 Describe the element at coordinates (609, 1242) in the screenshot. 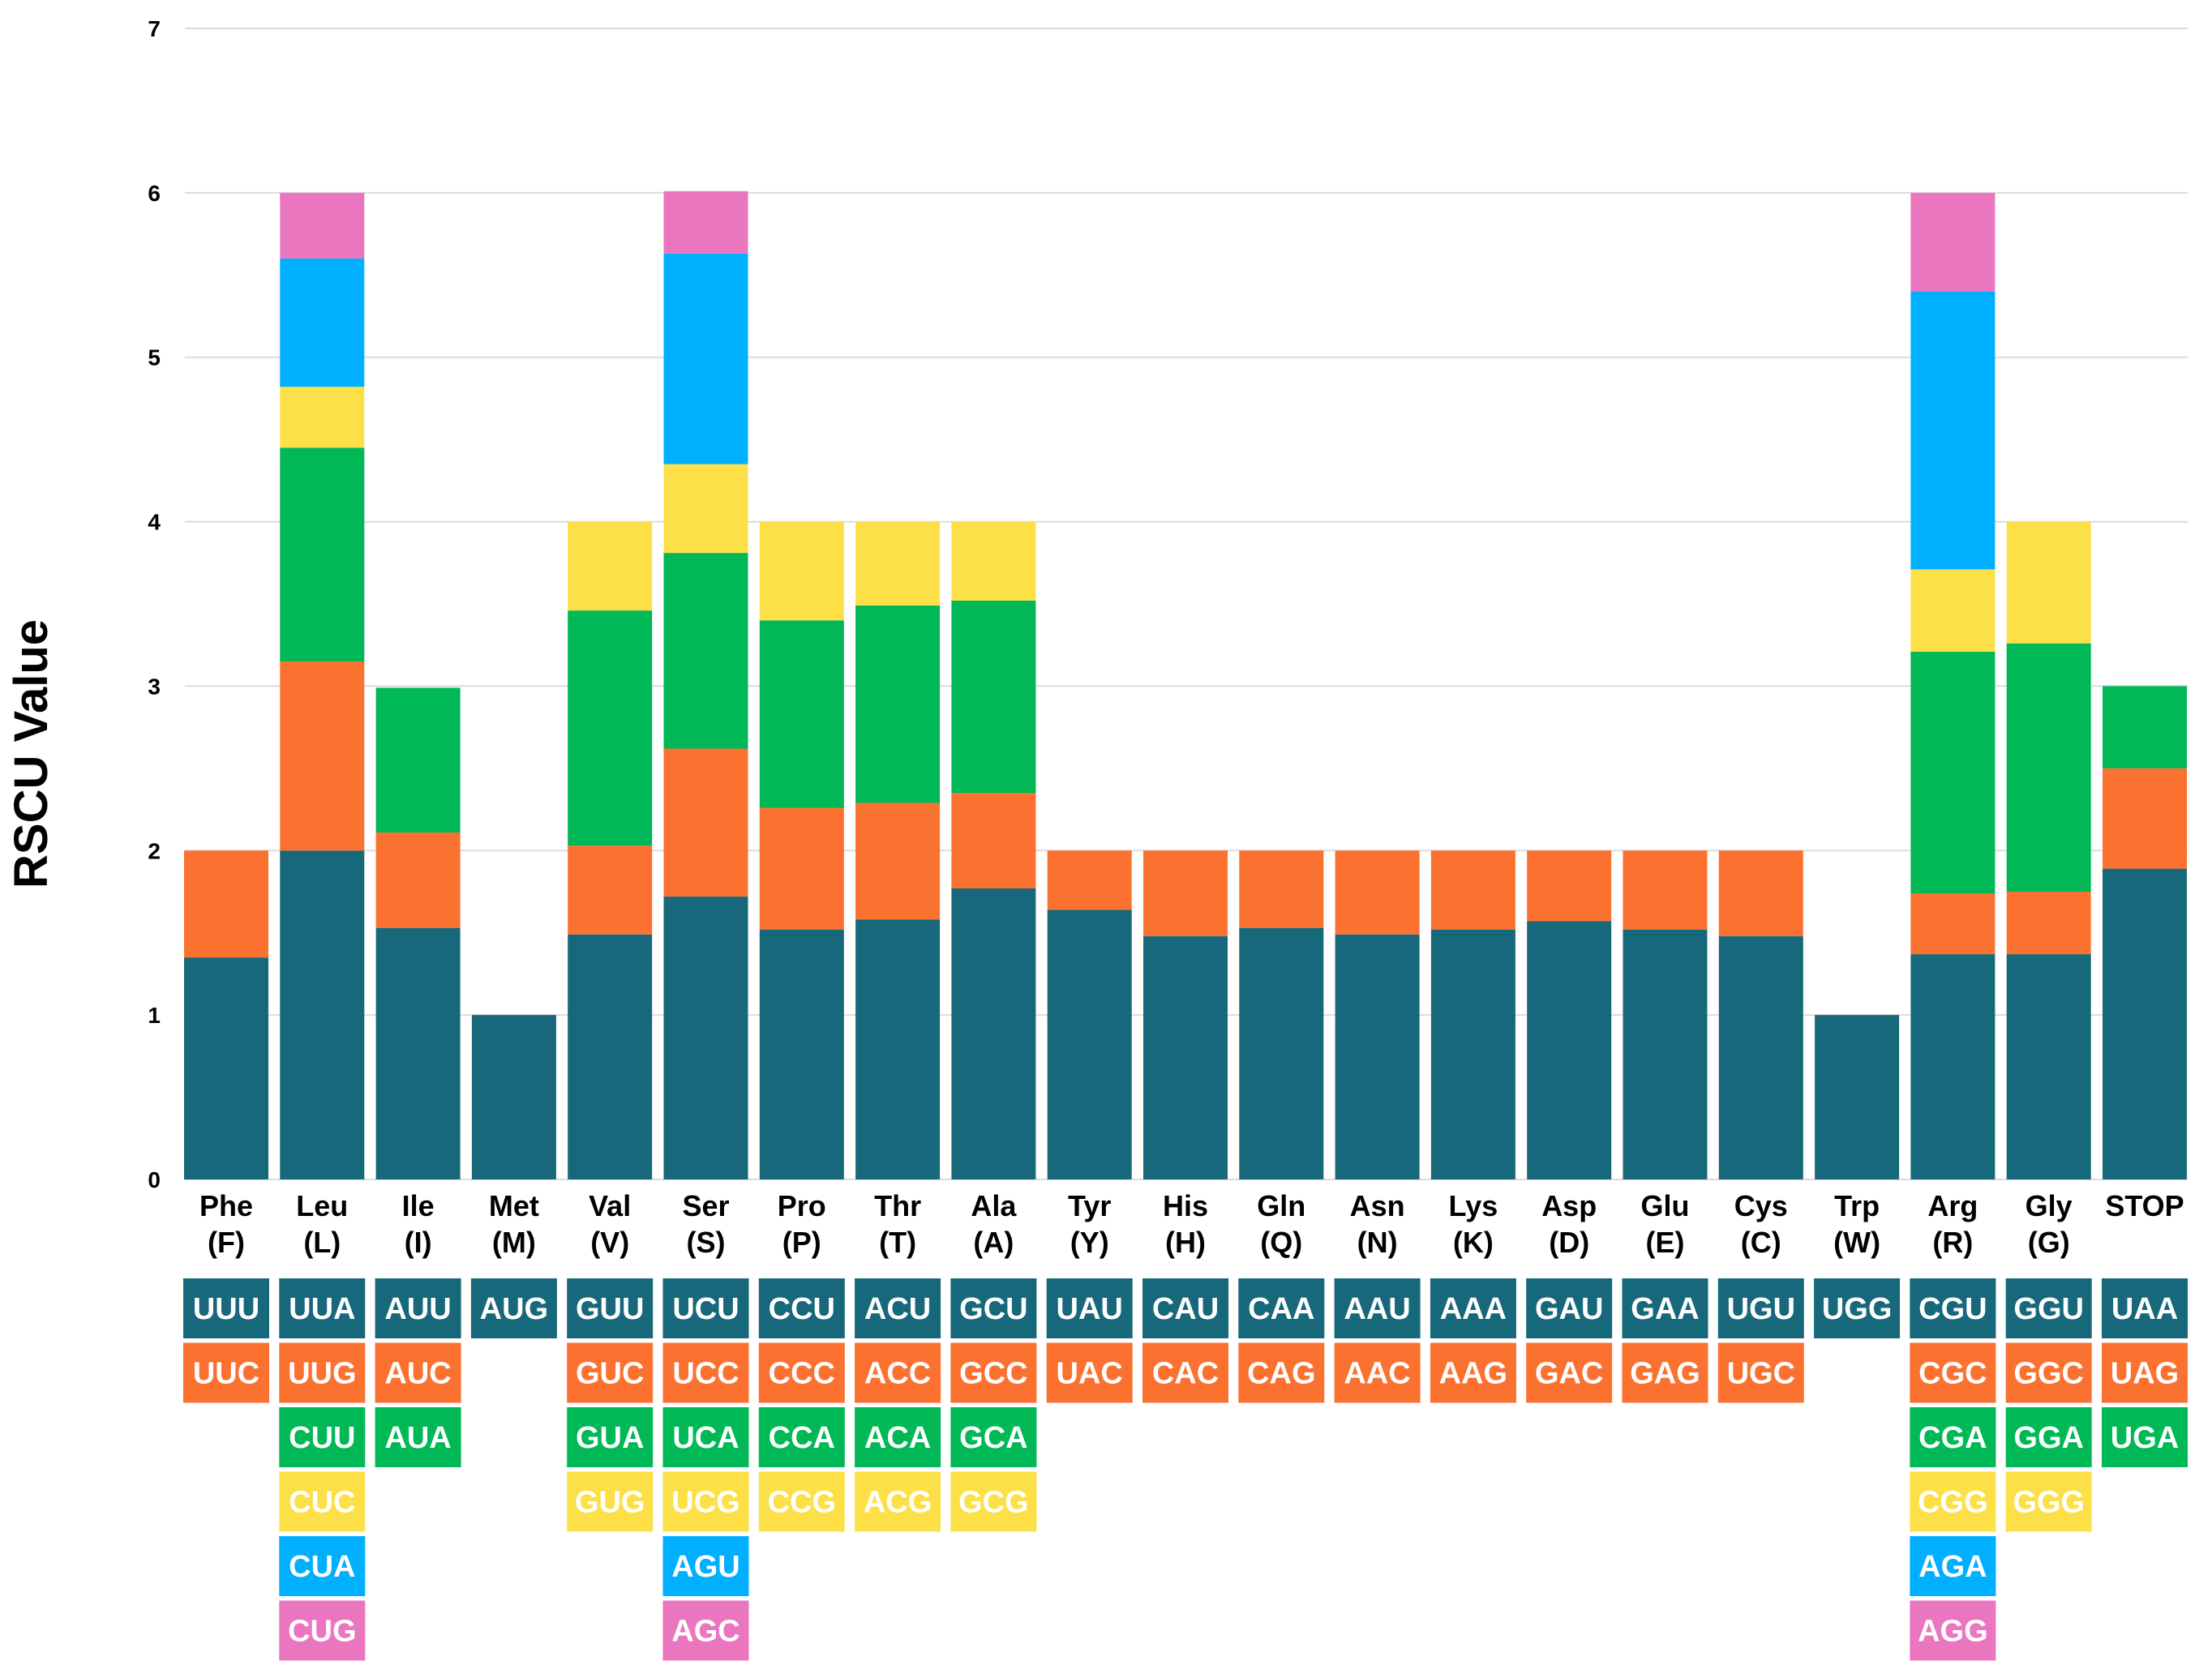

I see `category-abbreviation: (V)` at that location.